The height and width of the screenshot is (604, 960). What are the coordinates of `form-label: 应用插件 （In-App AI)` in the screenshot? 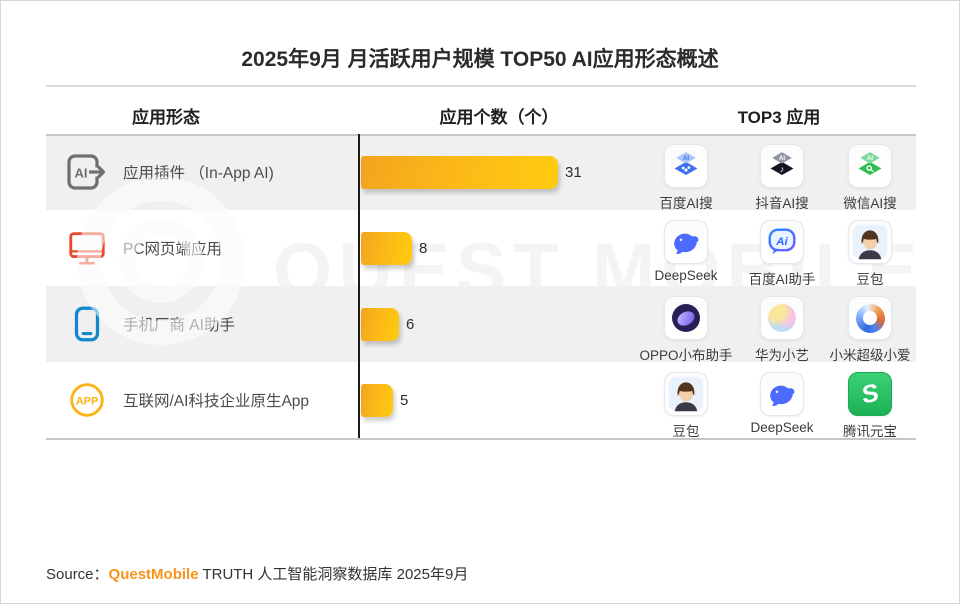 It's located at (198, 173).